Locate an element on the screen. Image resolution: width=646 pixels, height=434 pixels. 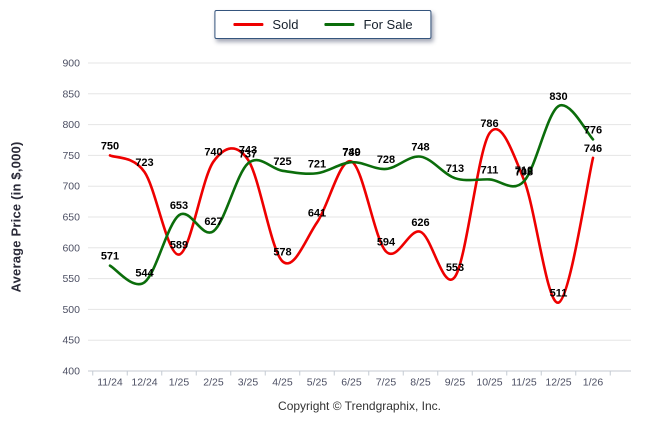
y-tick-label: 850 is located at coordinates (71, 94).